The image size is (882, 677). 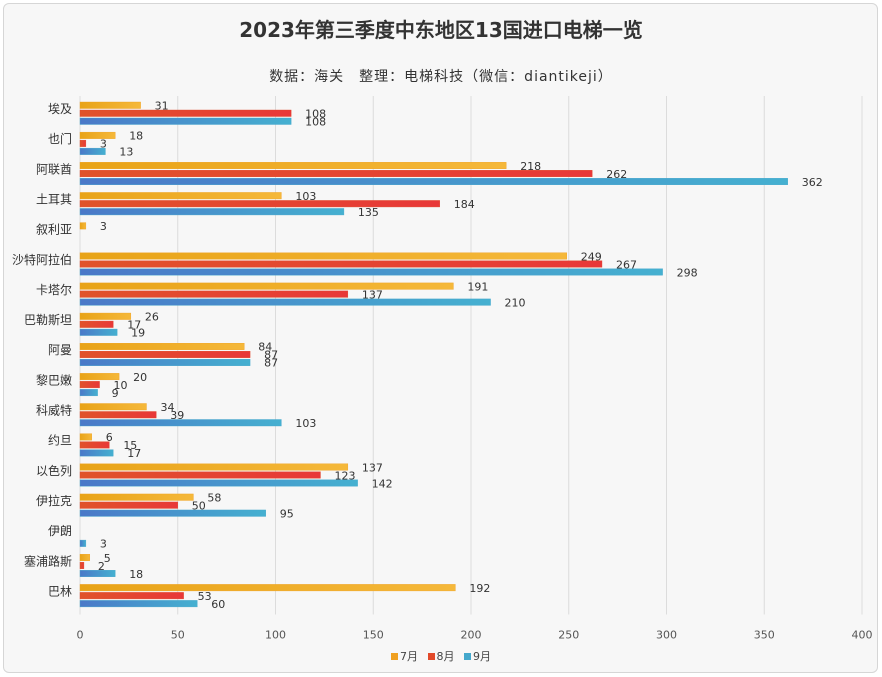 I want to click on data-label: 17, so click(x=134, y=453).